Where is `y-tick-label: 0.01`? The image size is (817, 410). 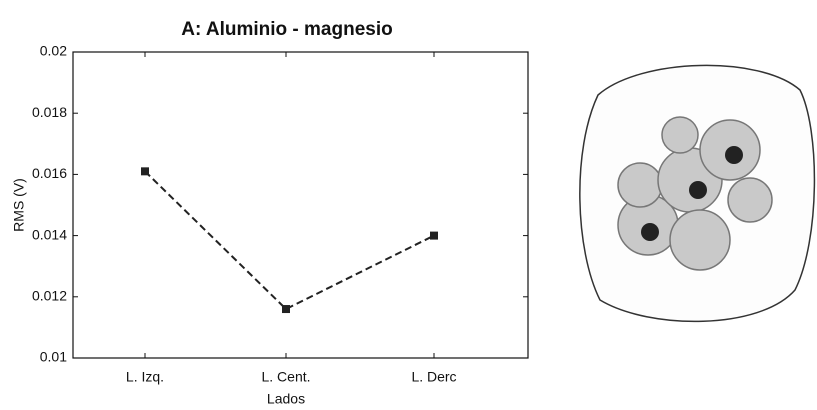 y-tick-label: 0.01 is located at coordinates (53, 357).